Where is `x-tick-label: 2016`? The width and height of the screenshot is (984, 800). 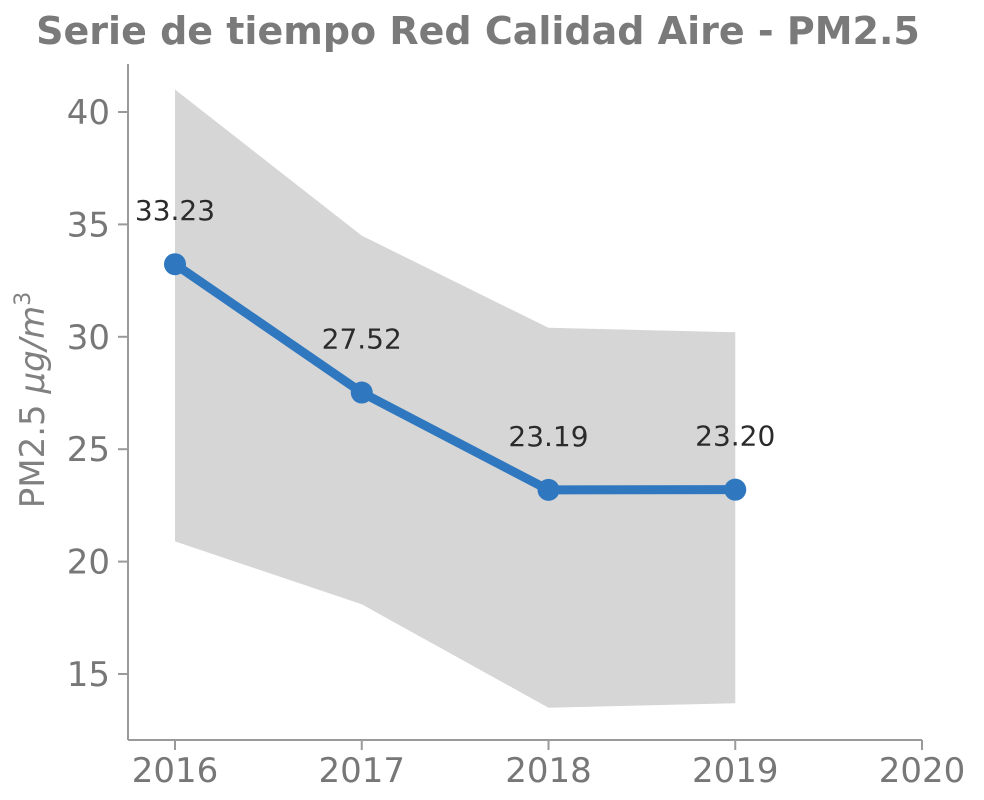 x-tick-label: 2016 is located at coordinates (175, 771).